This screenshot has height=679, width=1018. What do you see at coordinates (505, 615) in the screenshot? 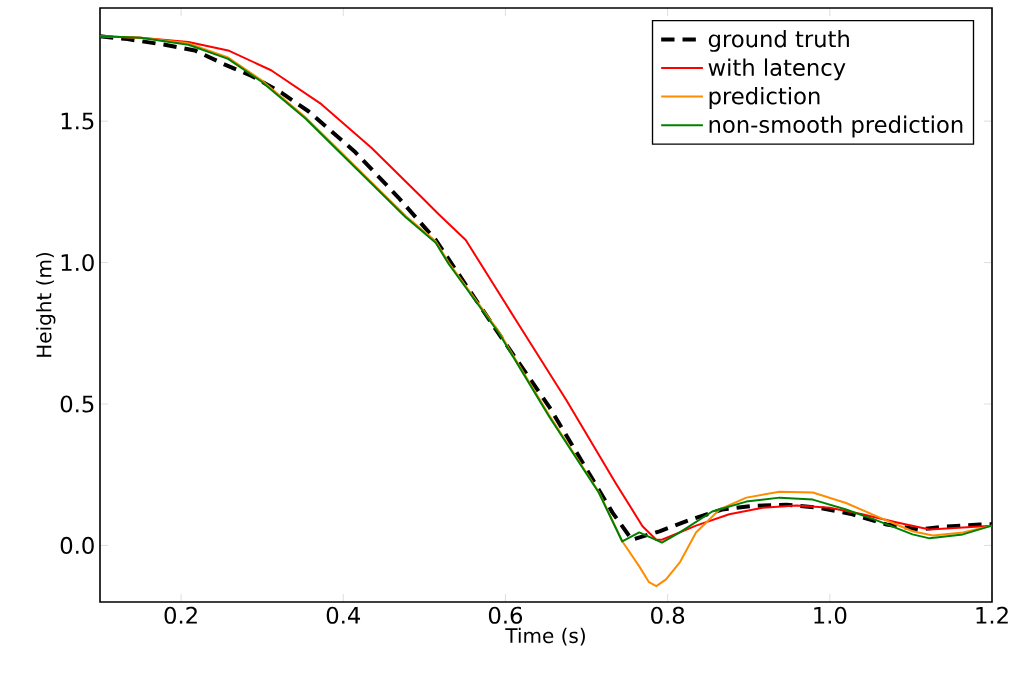
I see `x-tick-label: 0.6` at bounding box center [505, 615].